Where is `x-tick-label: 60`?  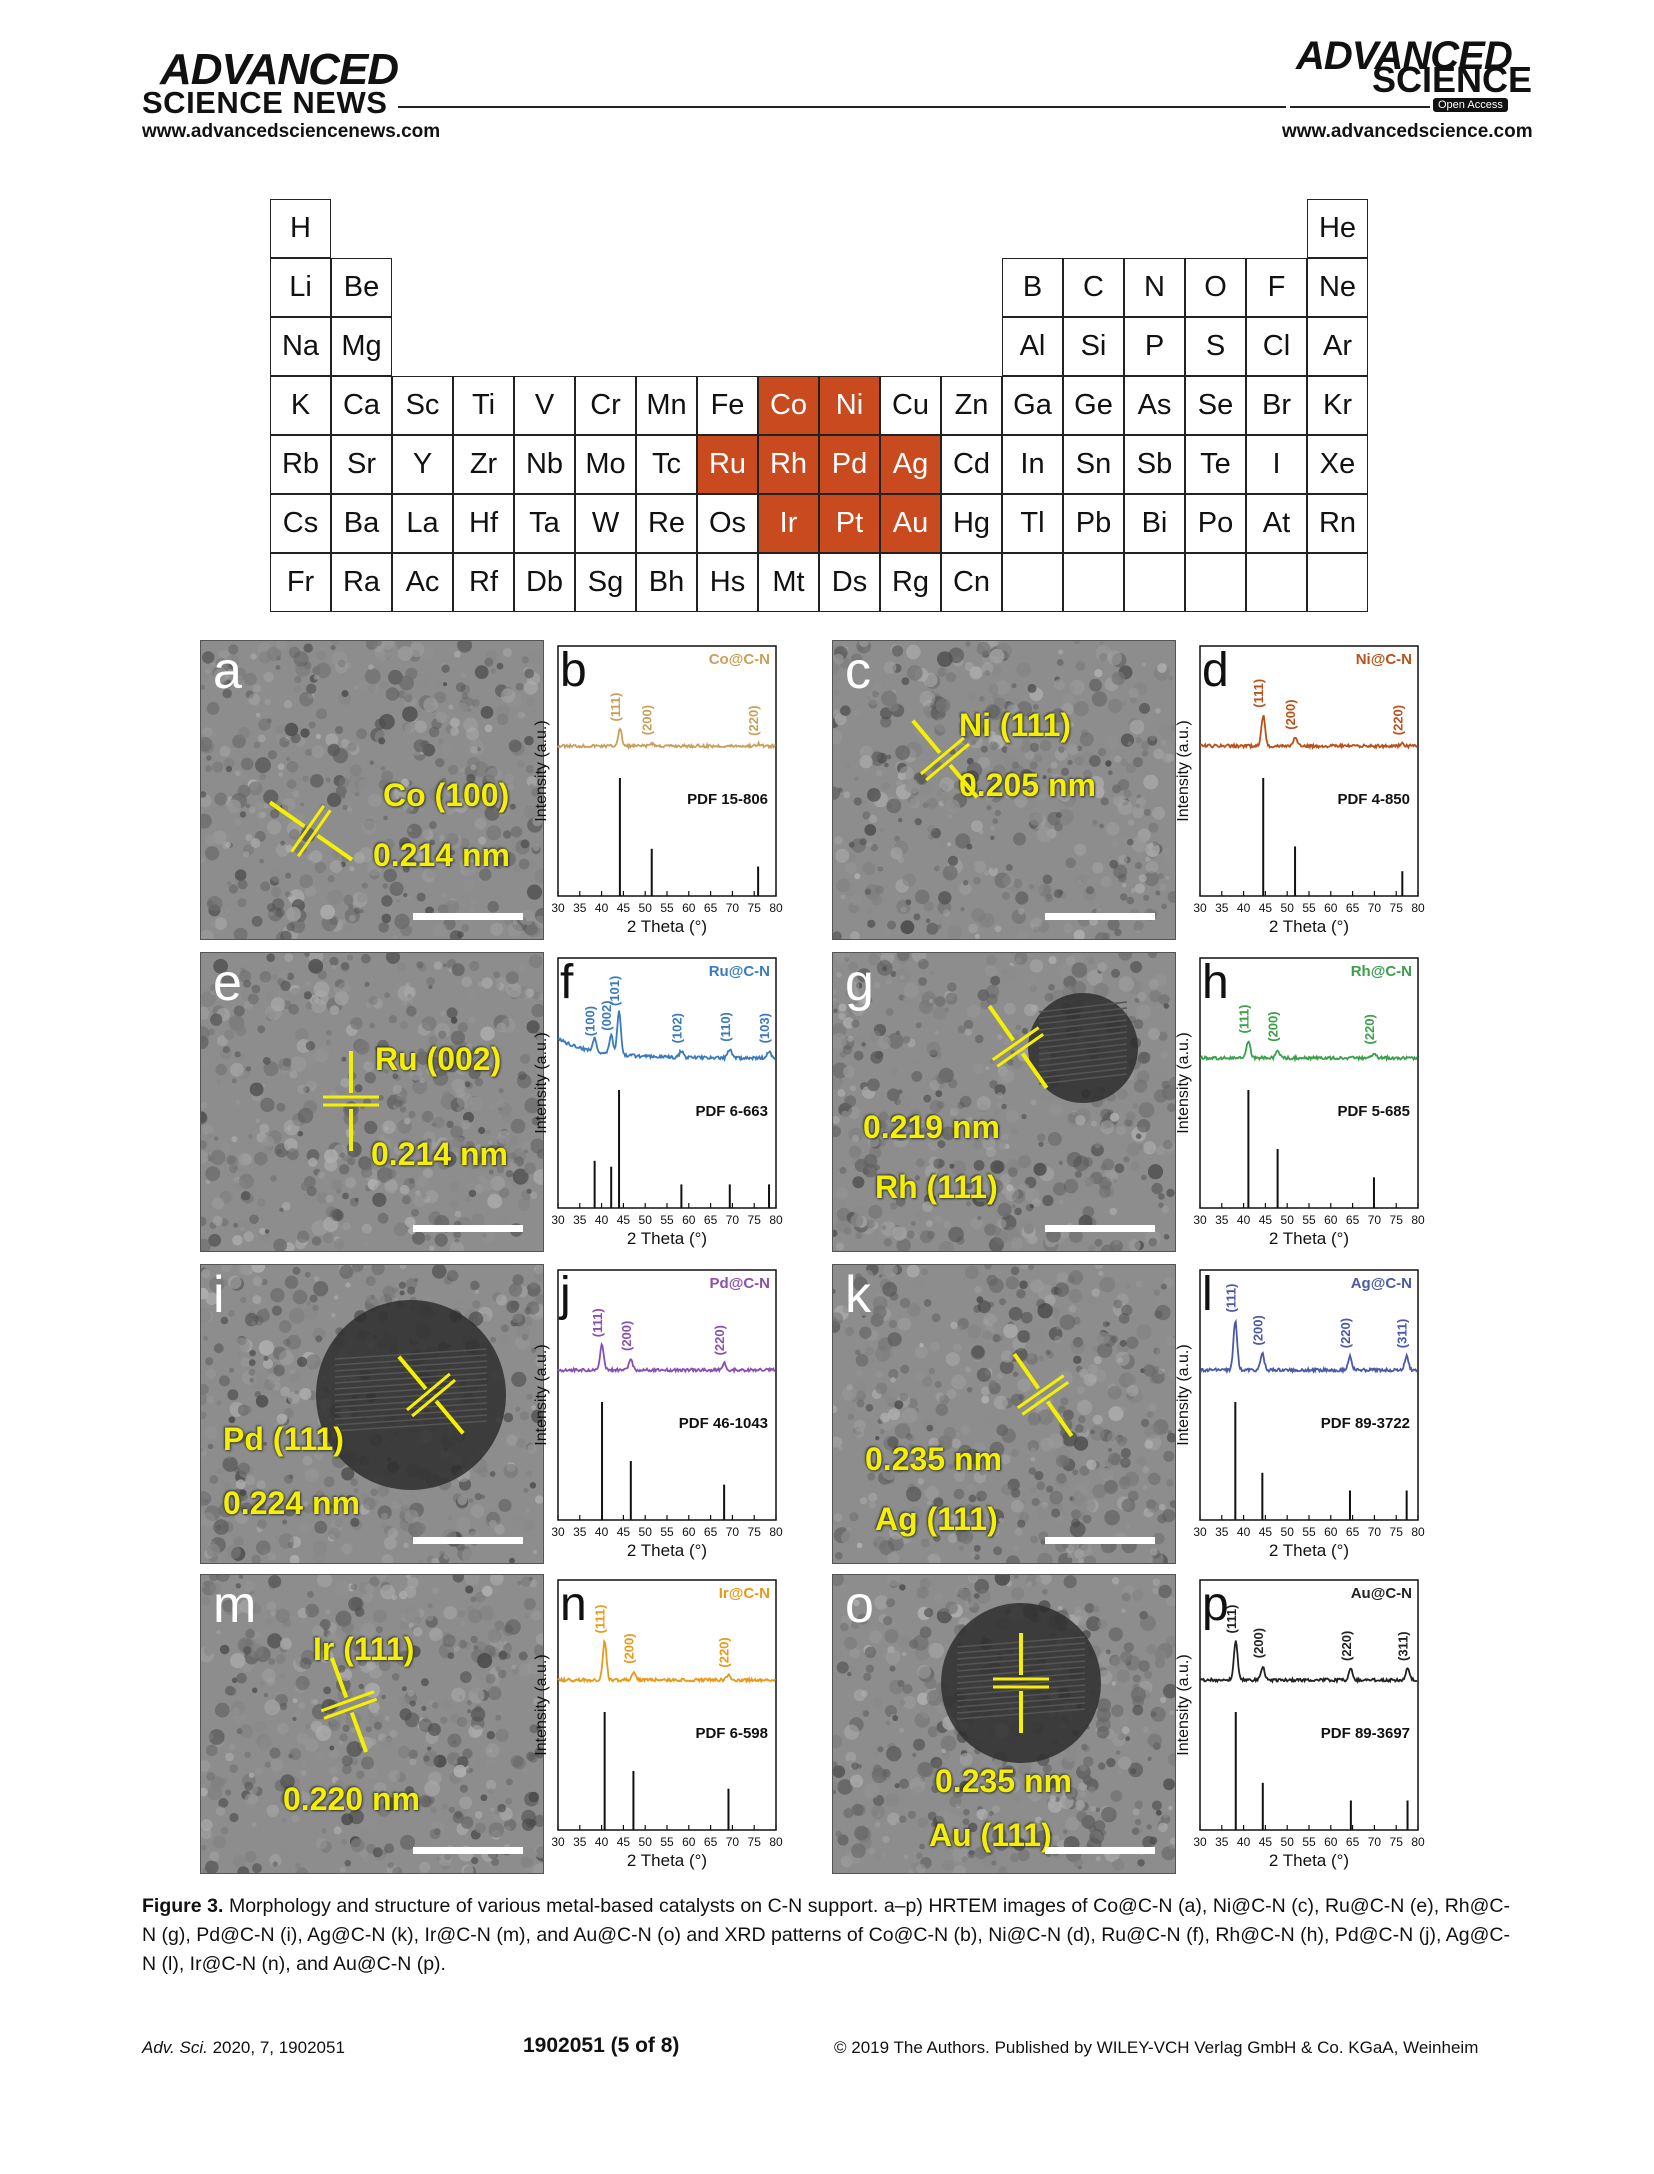
x-tick-label: 60 is located at coordinates (1331, 908).